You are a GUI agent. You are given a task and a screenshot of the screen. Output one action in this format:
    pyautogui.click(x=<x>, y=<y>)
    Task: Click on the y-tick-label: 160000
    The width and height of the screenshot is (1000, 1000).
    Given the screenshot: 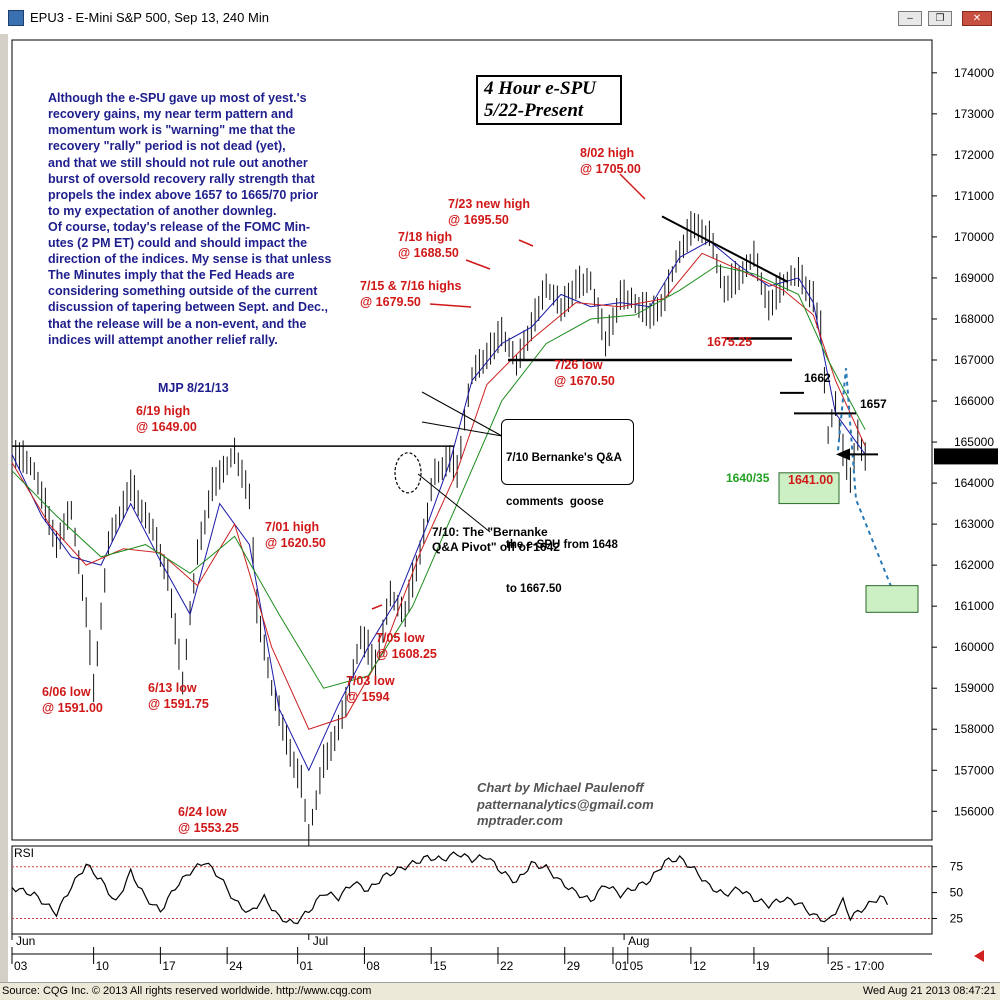 What is the action you would take?
    pyautogui.click(x=974, y=647)
    